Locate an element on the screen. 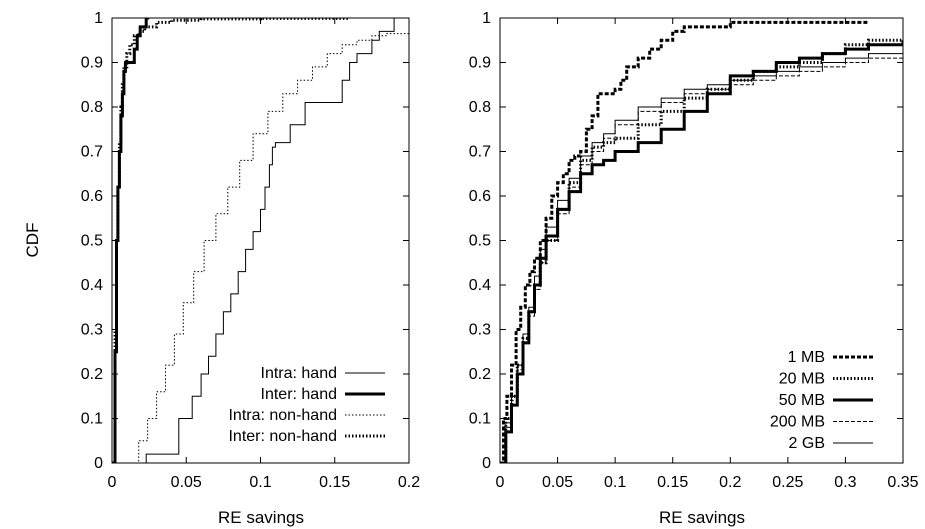  right-x-tick-label: 0.25 is located at coordinates (787, 482).